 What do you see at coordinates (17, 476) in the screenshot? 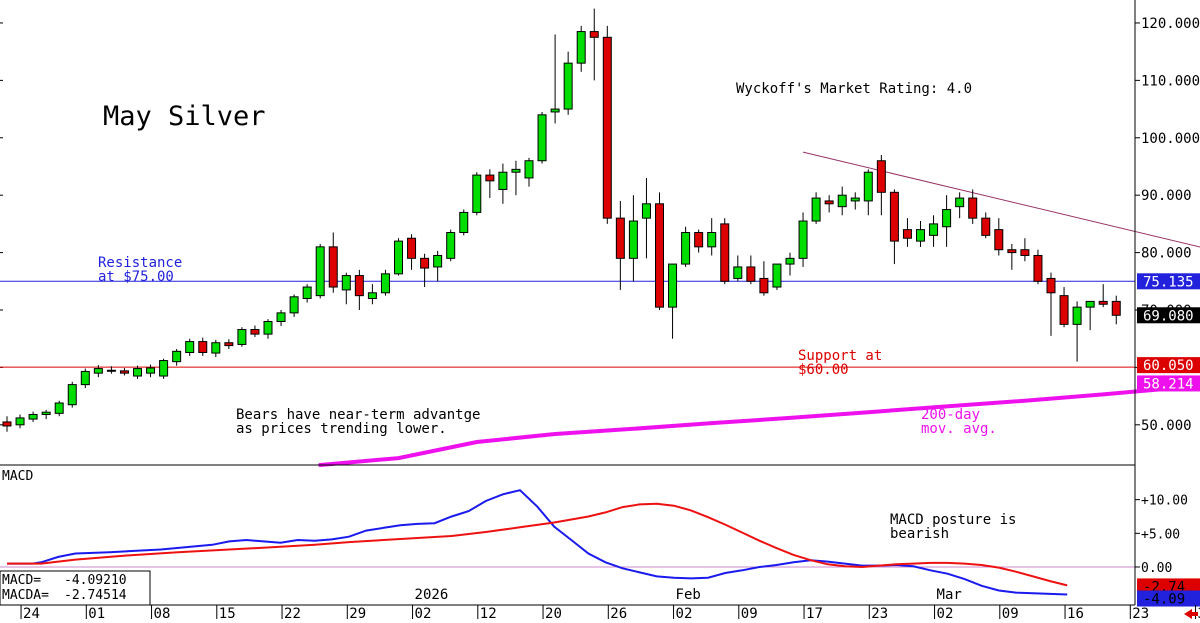
I see `macd-title: MACD` at bounding box center [17, 476].